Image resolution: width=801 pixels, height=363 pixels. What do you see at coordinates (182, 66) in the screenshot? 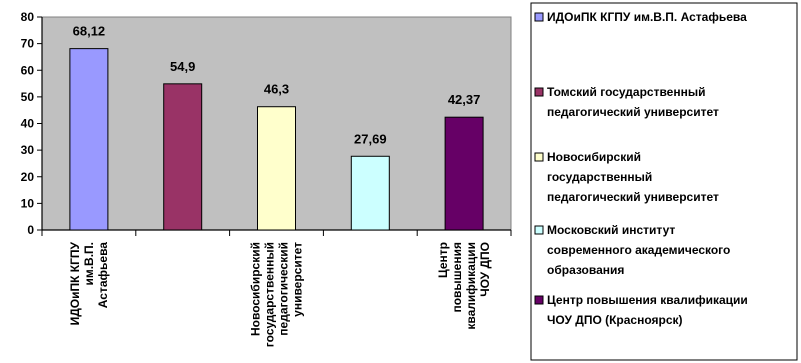
I see `data-label: 54,9` at bounding box center [182, 66].